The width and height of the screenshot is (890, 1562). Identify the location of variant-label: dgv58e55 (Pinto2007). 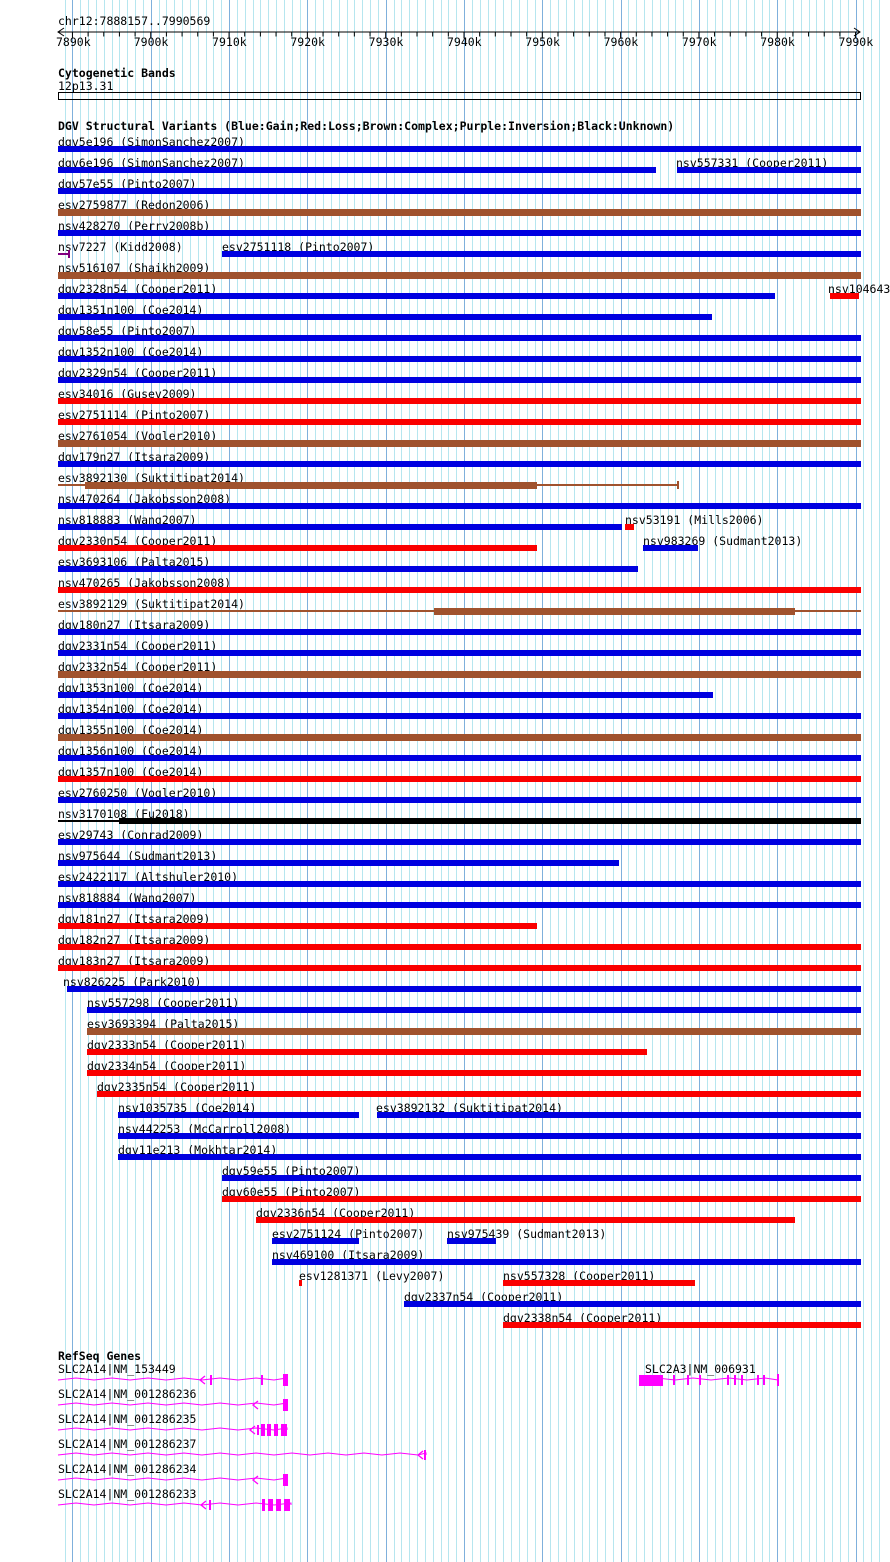
(127, 331).